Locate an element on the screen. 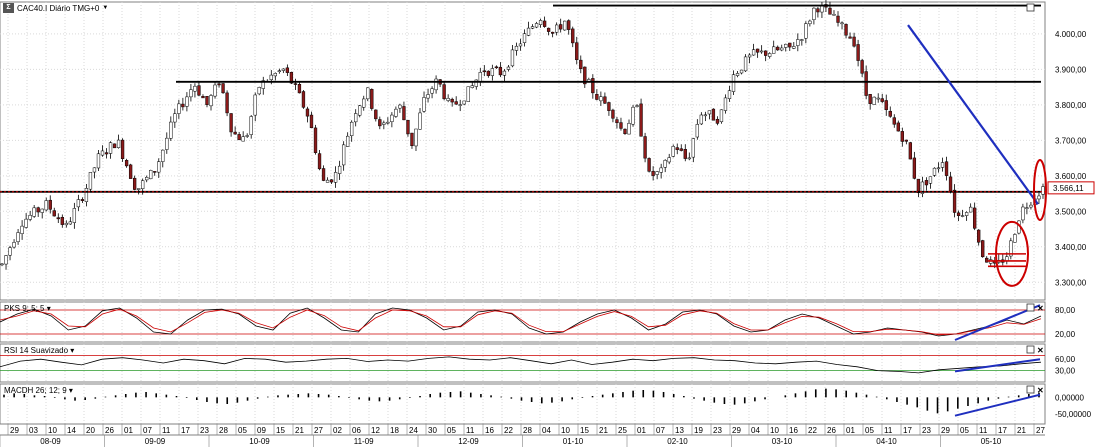  chevron-down-icon: ▼ is located at coordinates (105, 8).